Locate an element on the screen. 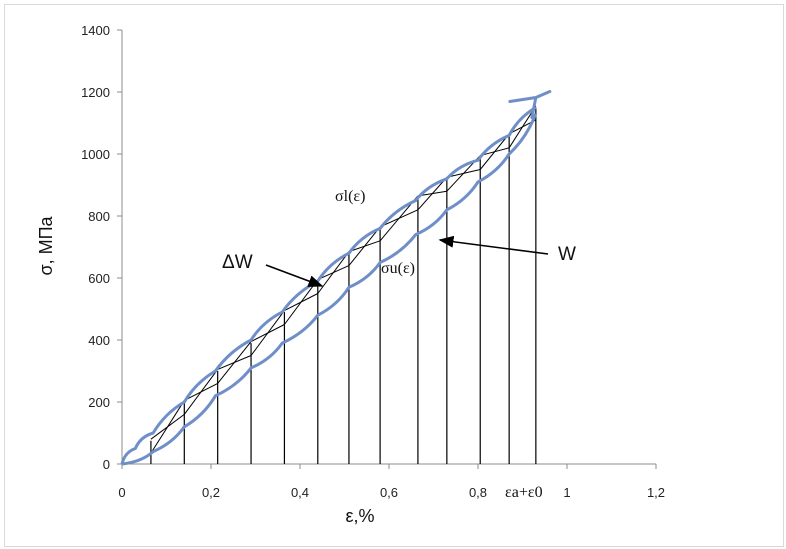 The width and height of the screenshot is (786, 549). upper-curve-label: σl(ε) is located at coordinates (350, 196).